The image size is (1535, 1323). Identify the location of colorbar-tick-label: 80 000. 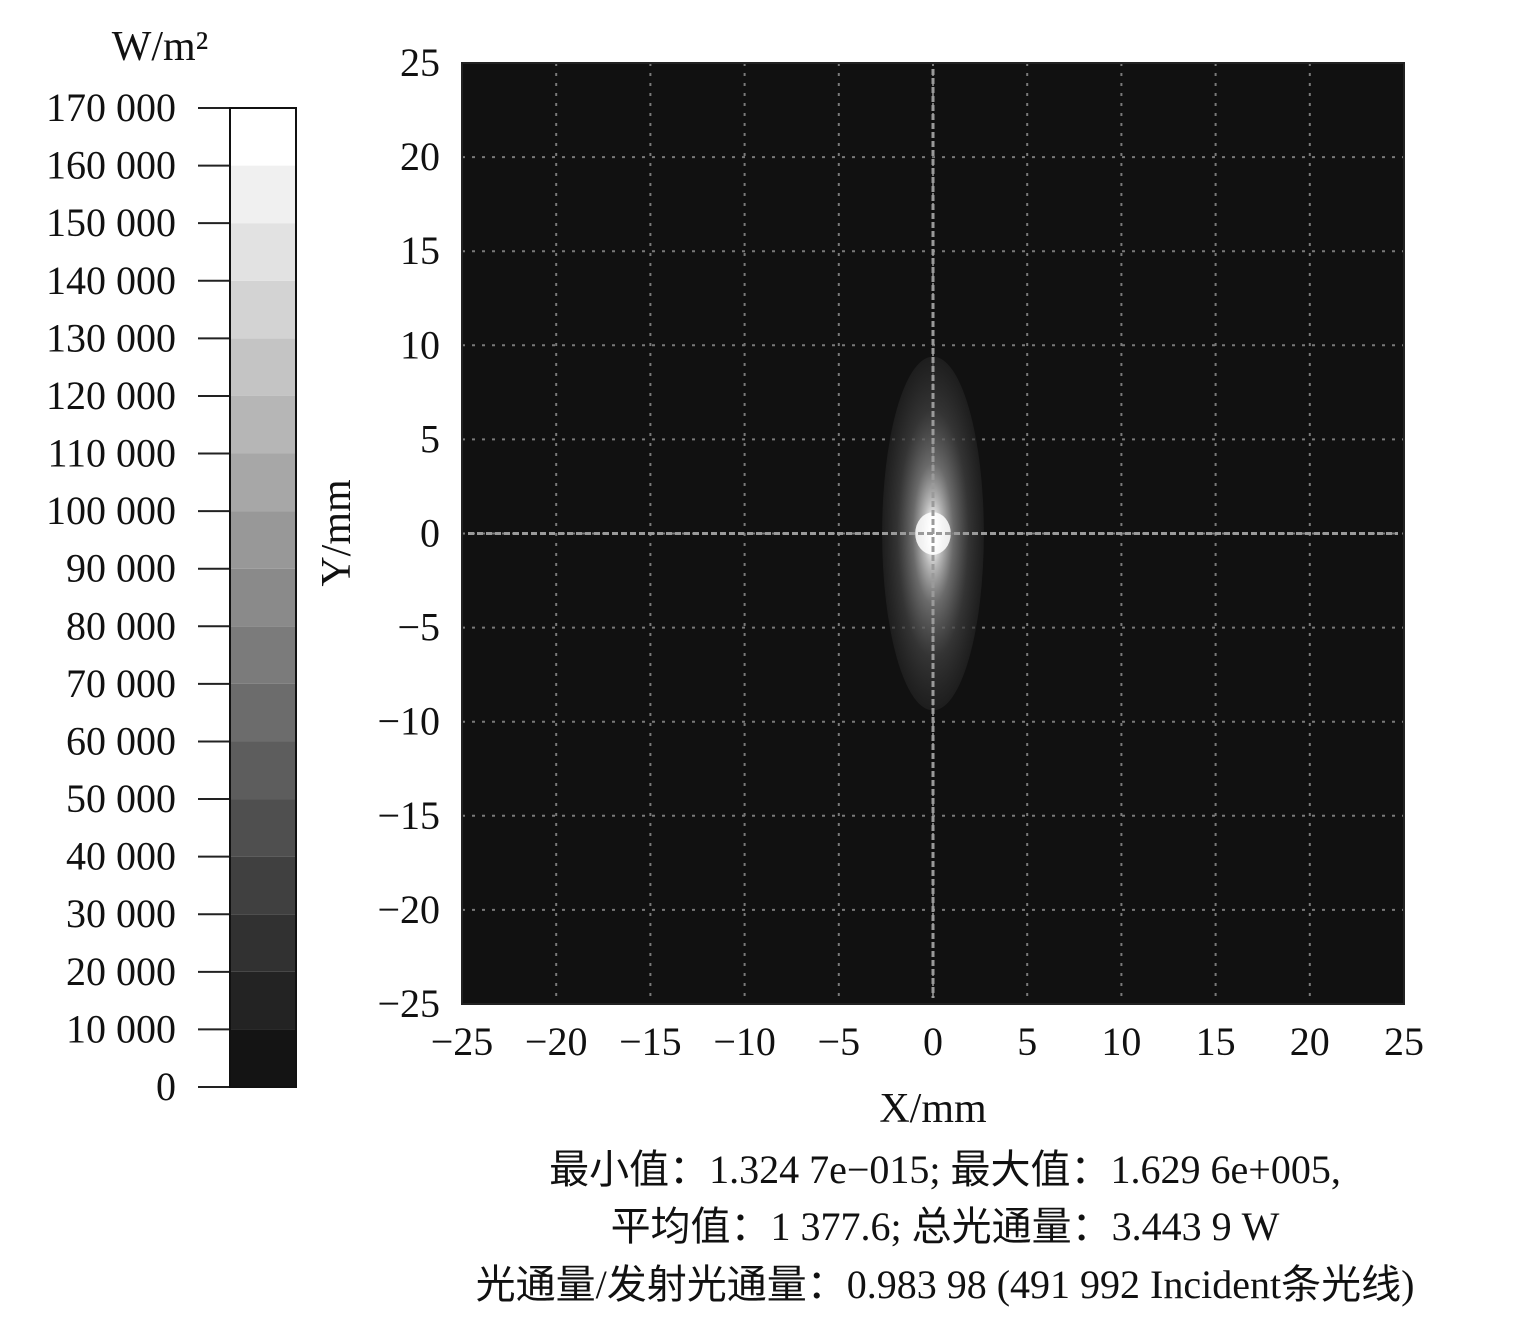
(121, 625).